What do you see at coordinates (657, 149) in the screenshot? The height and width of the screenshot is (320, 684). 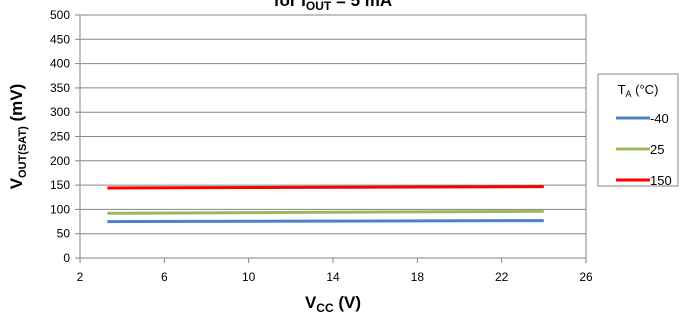 I see `legend-label-25: 25` at bounding box center [657, 149].